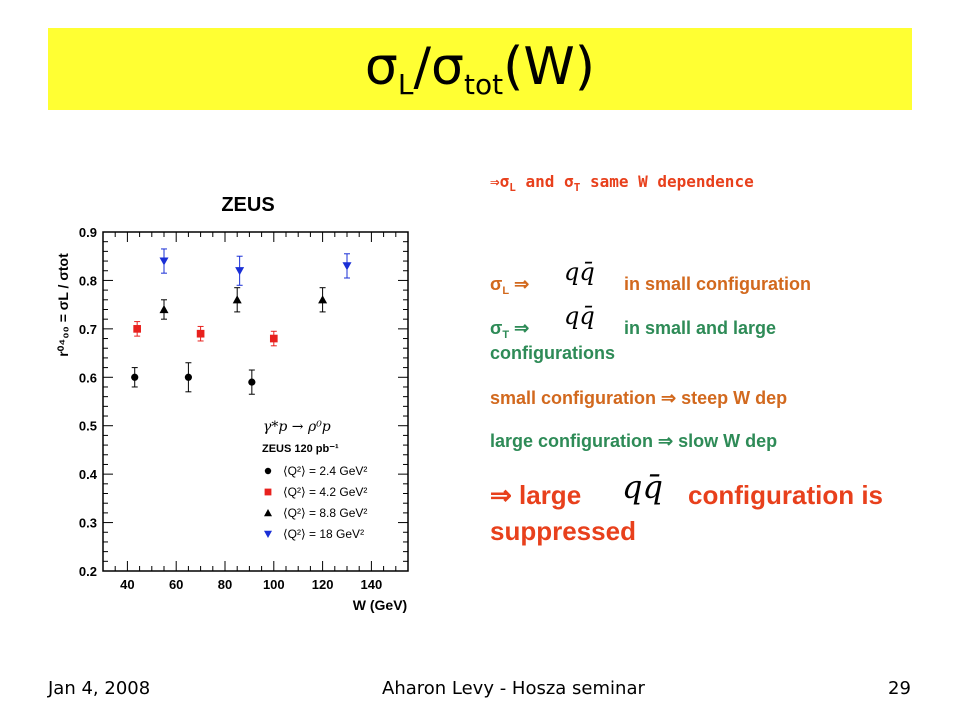  Describe the element at coordinates (510, 285) in the screenshot. I see `bullet-sigma-l: σL ⇒` at that location.